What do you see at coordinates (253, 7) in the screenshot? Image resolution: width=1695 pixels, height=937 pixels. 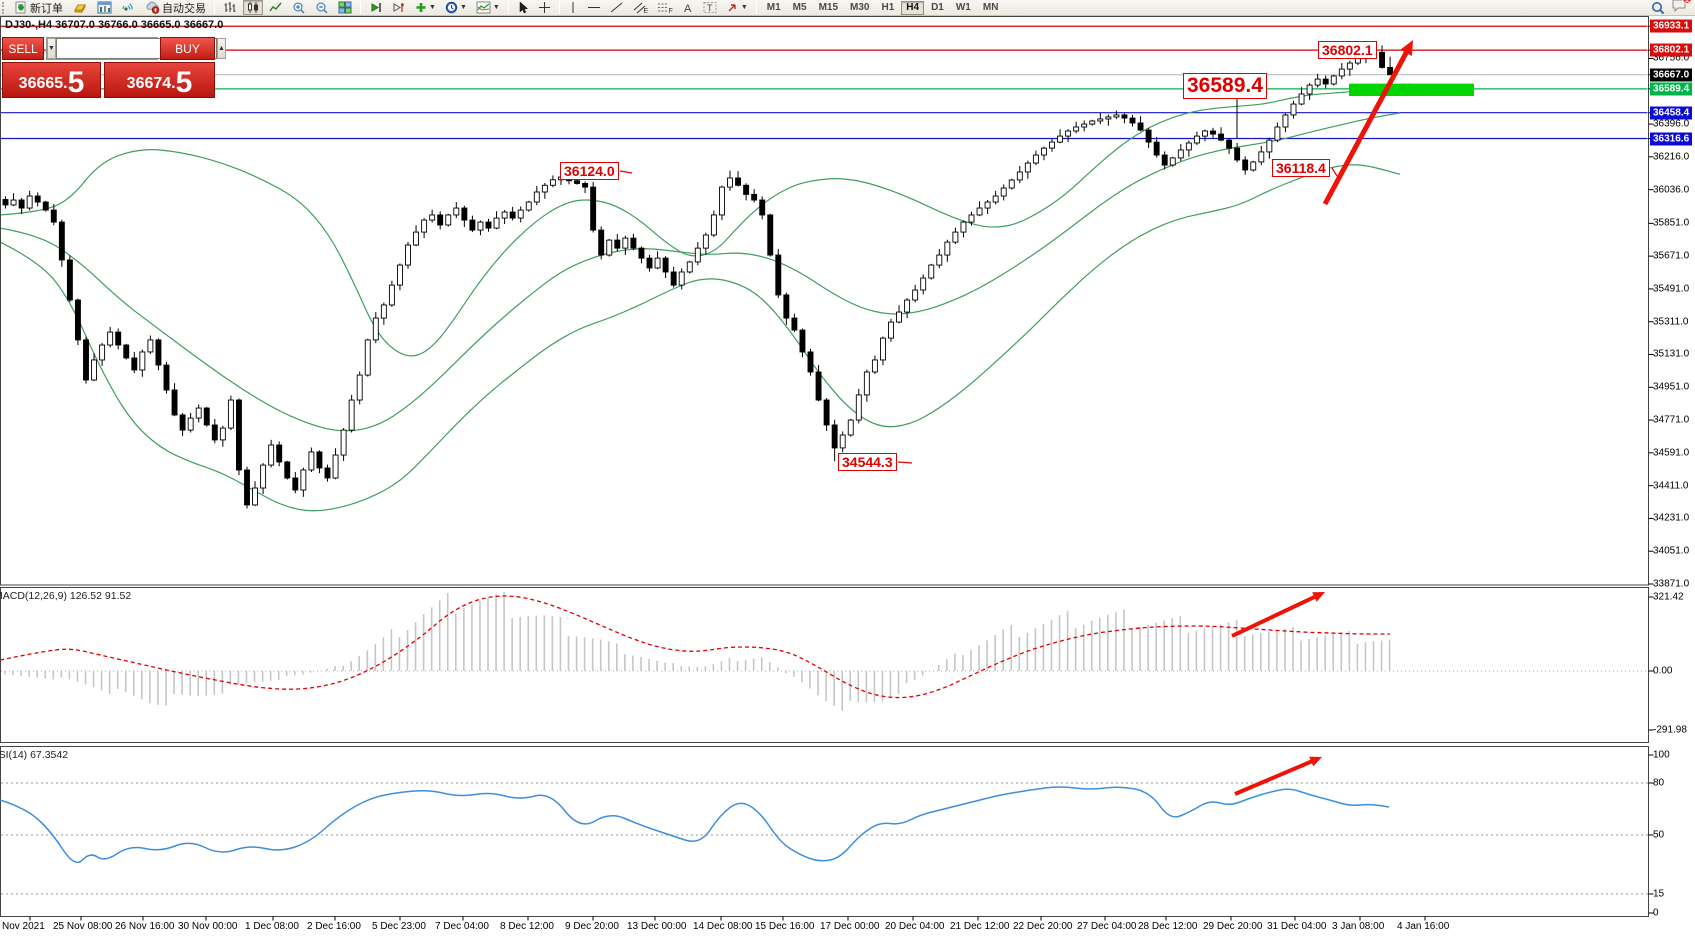 I see `candlestick-mode-button` at bounding box center [253, 7].